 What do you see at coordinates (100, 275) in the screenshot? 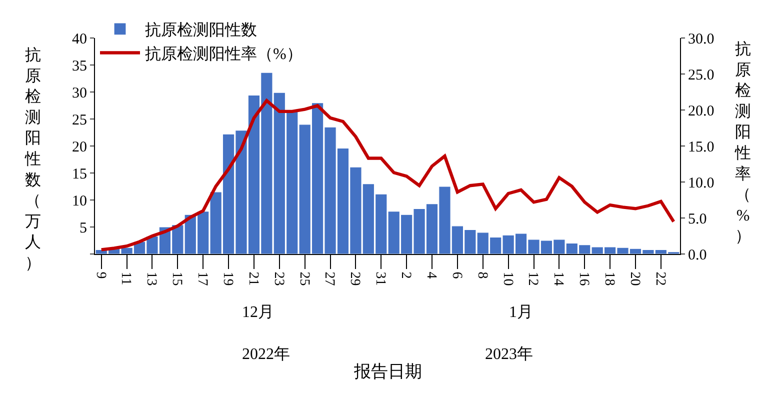
I see `x-tick-label: 9` at bounding box center [100, 275].